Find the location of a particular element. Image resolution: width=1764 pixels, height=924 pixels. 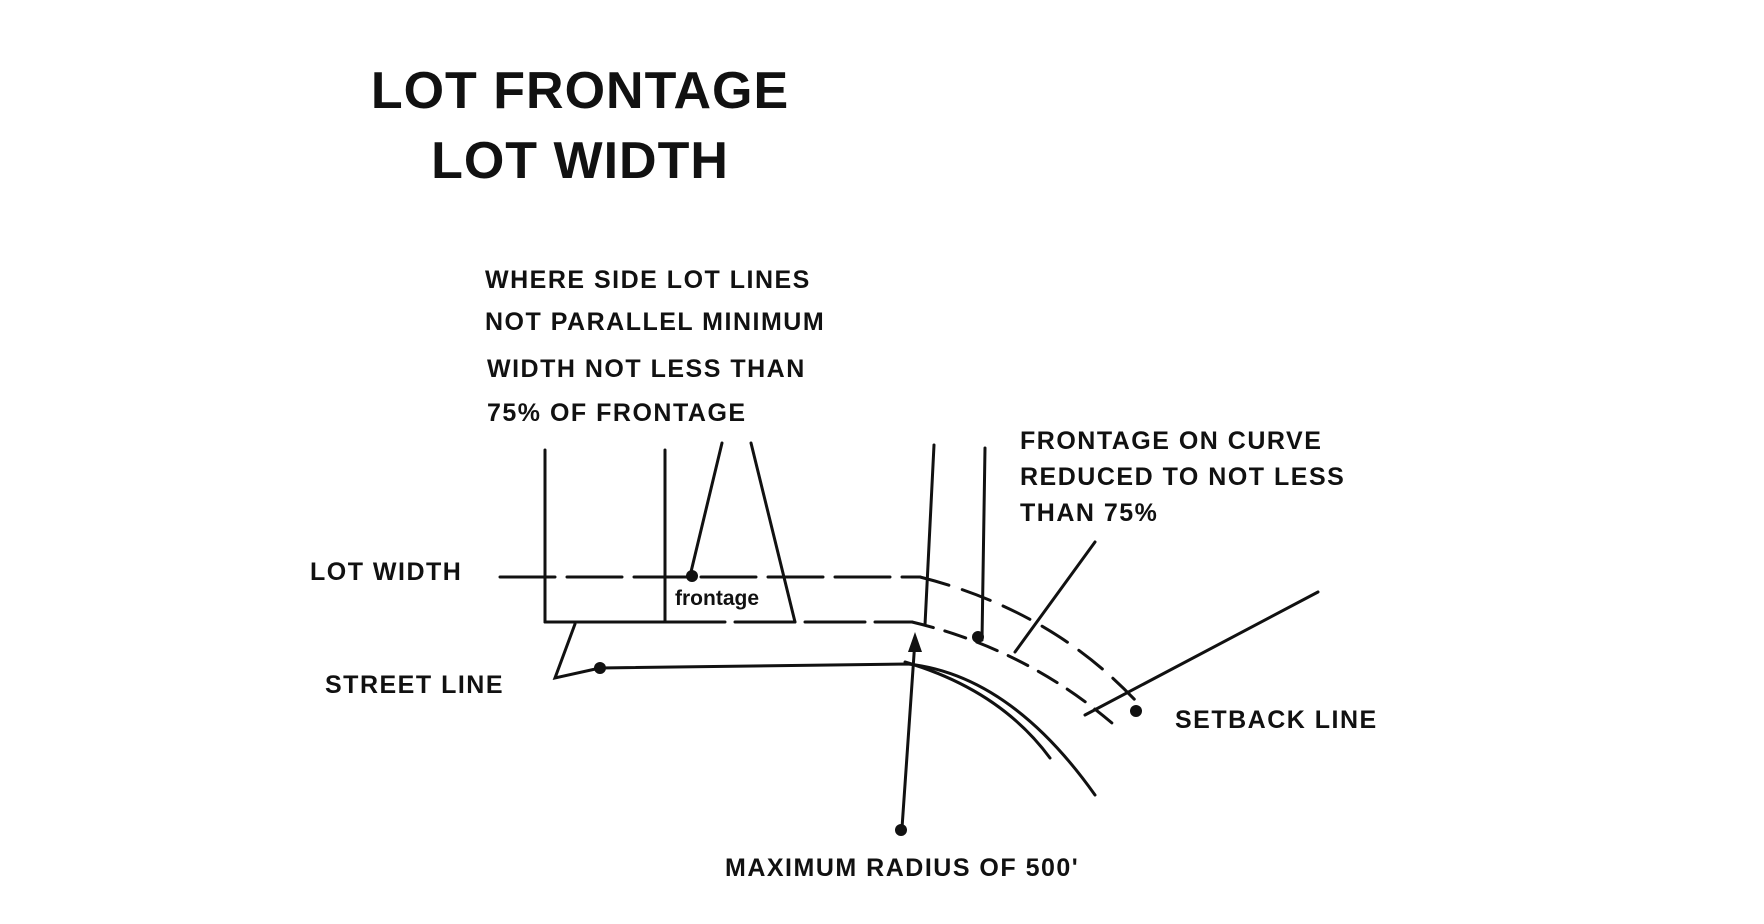

curve-lot-lines is located at coordinates (977, 601).